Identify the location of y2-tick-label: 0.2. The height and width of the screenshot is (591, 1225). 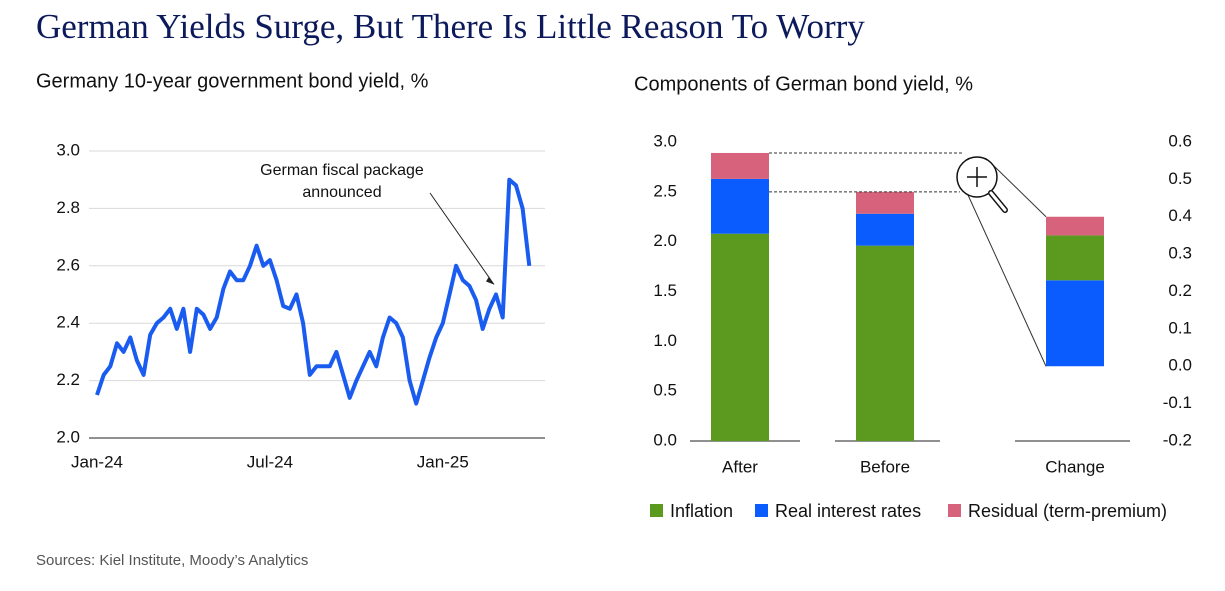
(1180, 290).